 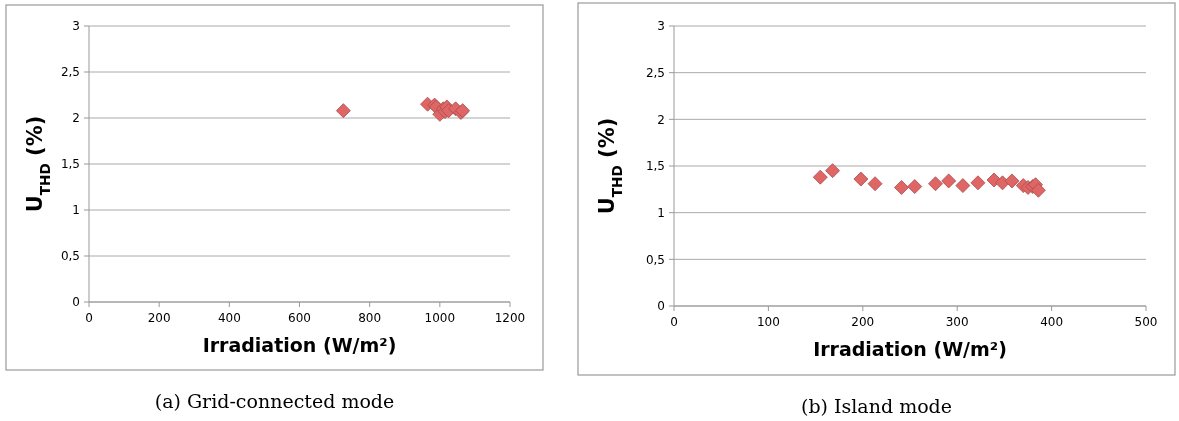 What do you see at coordinates (440, 318) in the screenshot?
I see `x-tick-label: 1000` at bounding box center [440, 318].